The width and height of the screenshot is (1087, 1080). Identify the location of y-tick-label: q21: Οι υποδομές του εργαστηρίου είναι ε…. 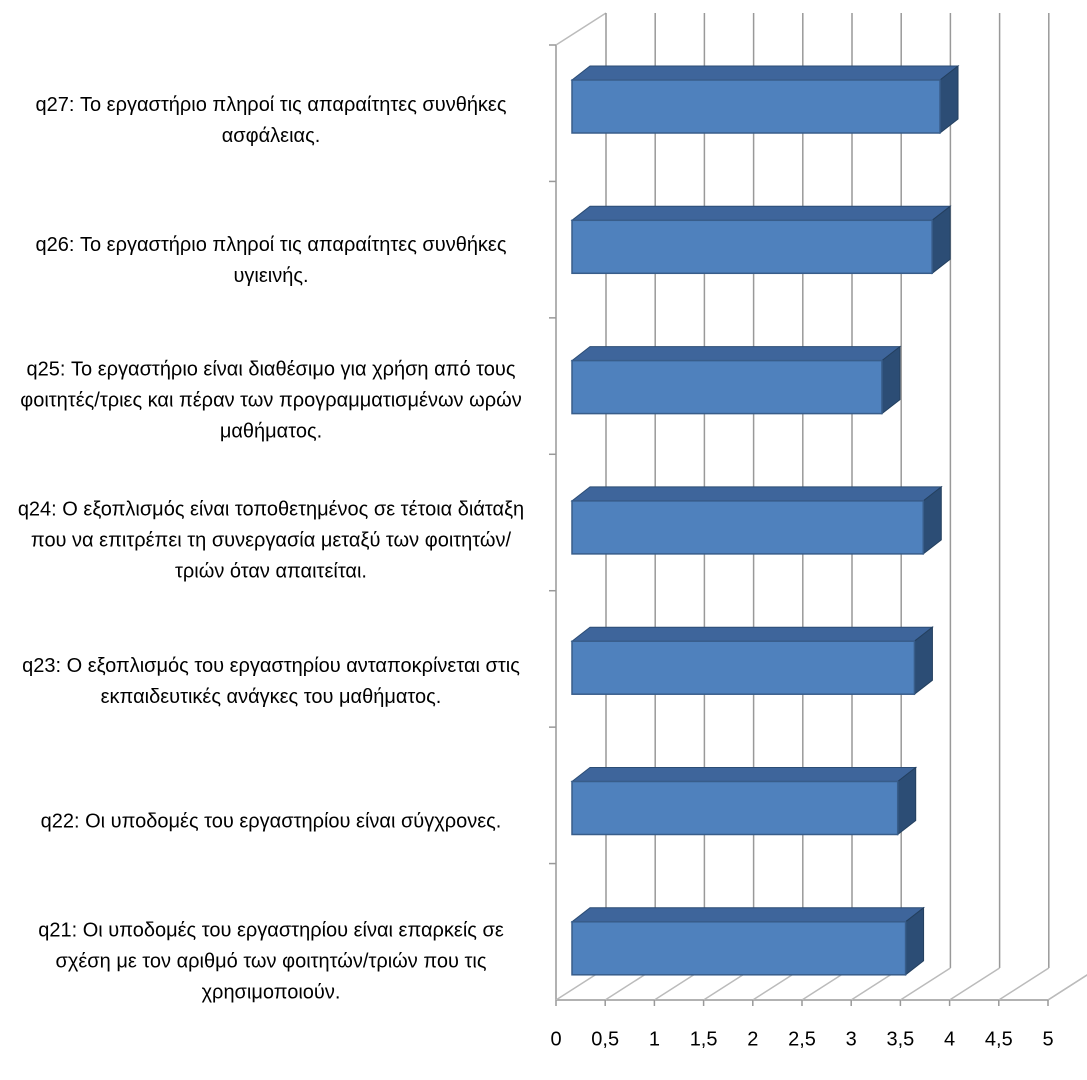
(271, 961).